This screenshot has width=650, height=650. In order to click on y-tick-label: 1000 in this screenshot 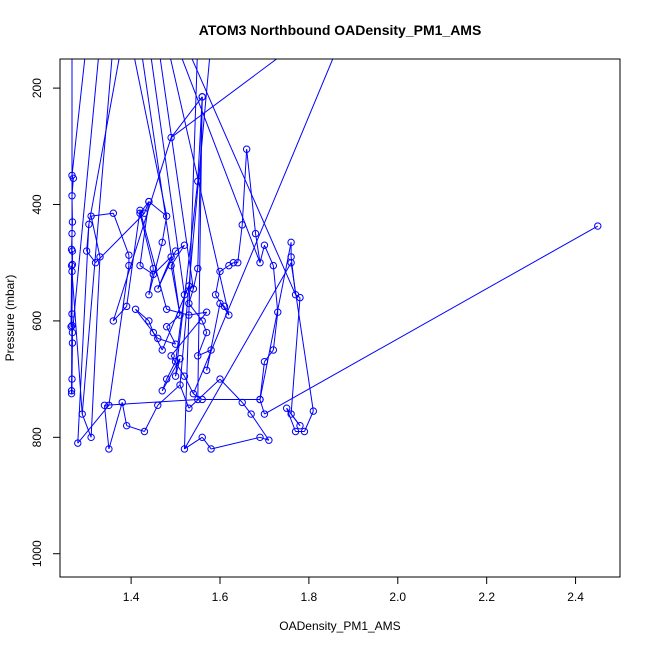, I will do `click(37, 553)`.